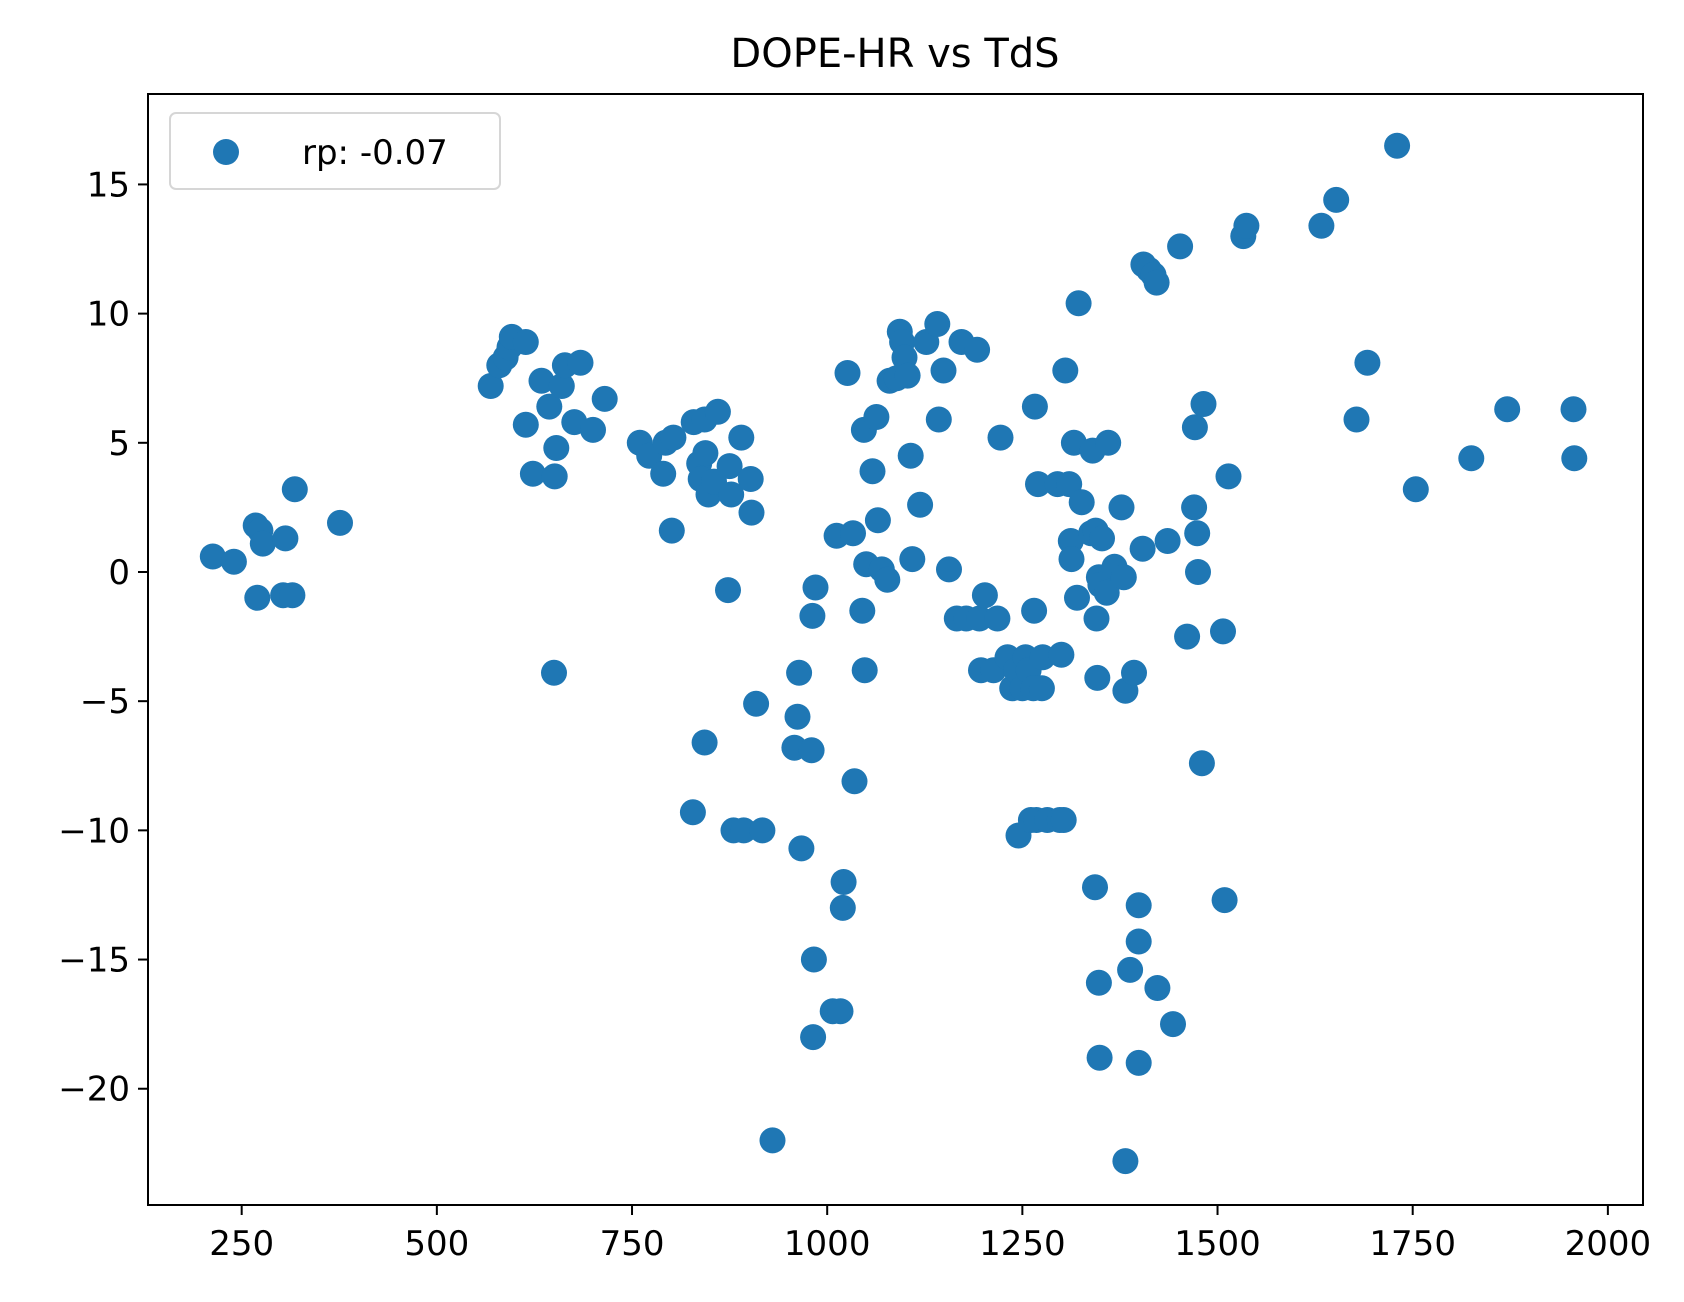  Describe the element at coordinates (436, 1244) in the screenshot. I see `x-tick-label: 500` at that location.